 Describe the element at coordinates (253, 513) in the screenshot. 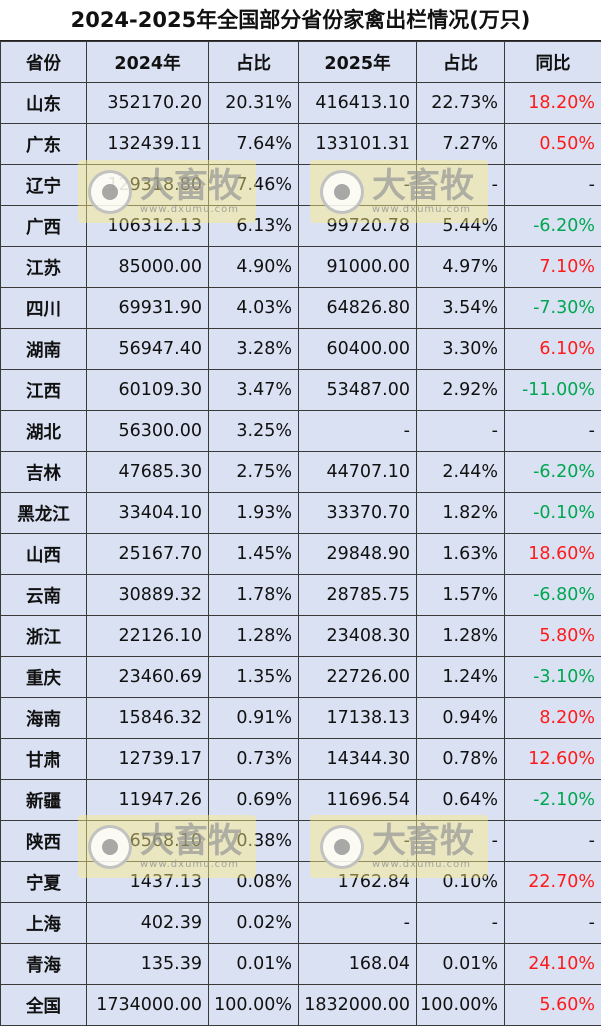

I see `cell-2024-share: 1.93%` at that location.